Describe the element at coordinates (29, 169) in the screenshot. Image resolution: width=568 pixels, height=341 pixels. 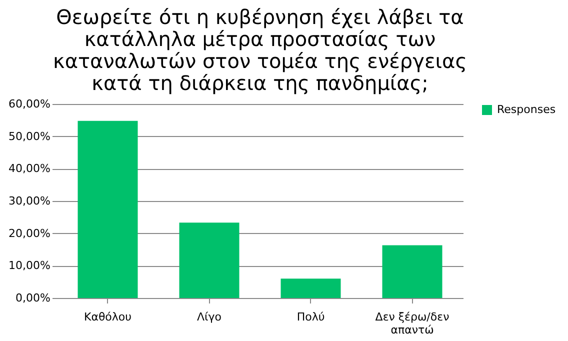
I see `y-tick-label: 40,00%` at that location.